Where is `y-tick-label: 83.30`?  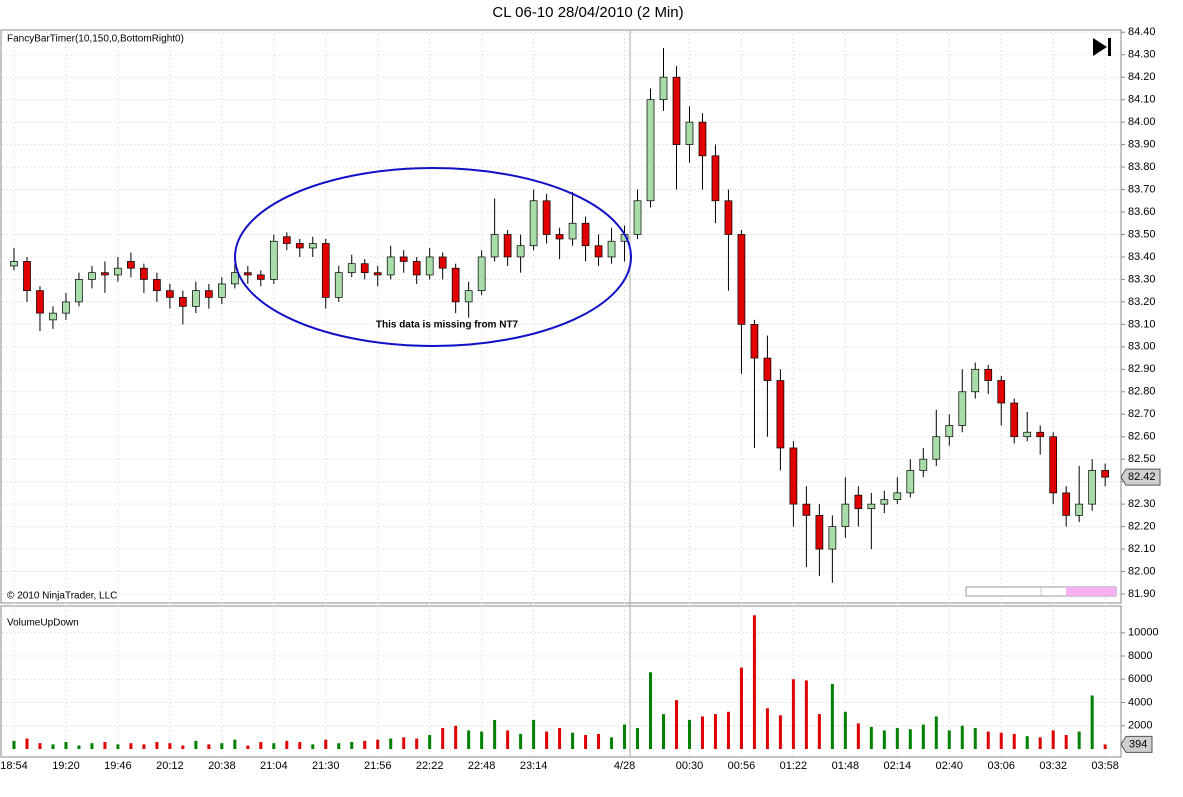
y-tick-label: 83.30 is located at coordinates (1142, 279).